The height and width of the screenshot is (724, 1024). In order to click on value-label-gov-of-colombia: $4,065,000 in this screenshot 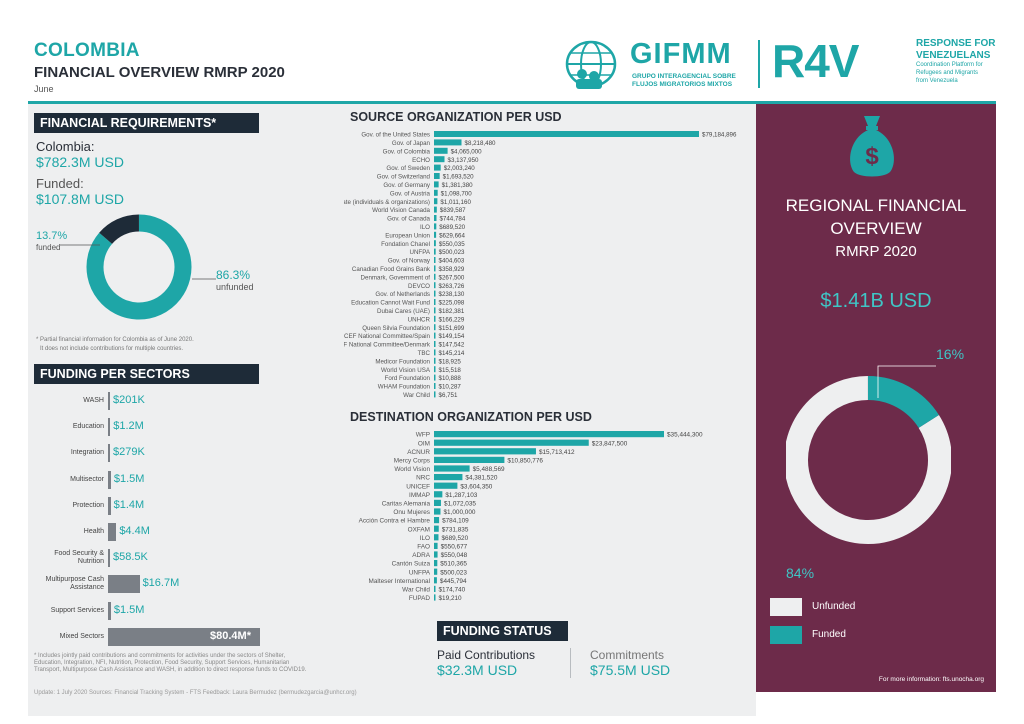, I will do `click(467, 151)`.